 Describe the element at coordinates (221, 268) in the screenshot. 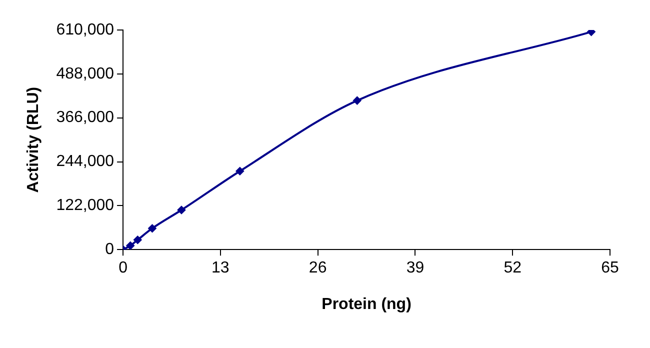

I see `x-tick-label: 13` at that location.